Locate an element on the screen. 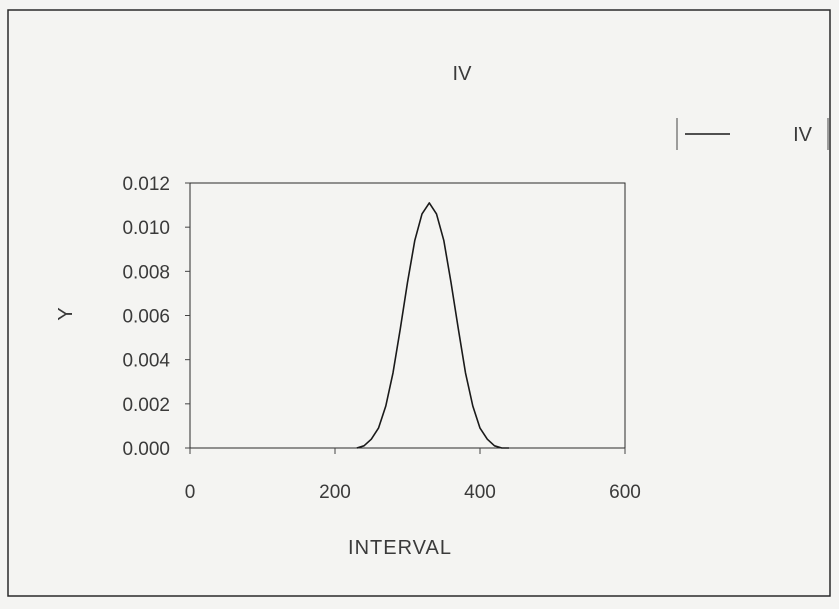 Image resolution: width=839 pixels, height=609 pixels. y-tick-label: 0.012 is located at coordinates (146, 184).